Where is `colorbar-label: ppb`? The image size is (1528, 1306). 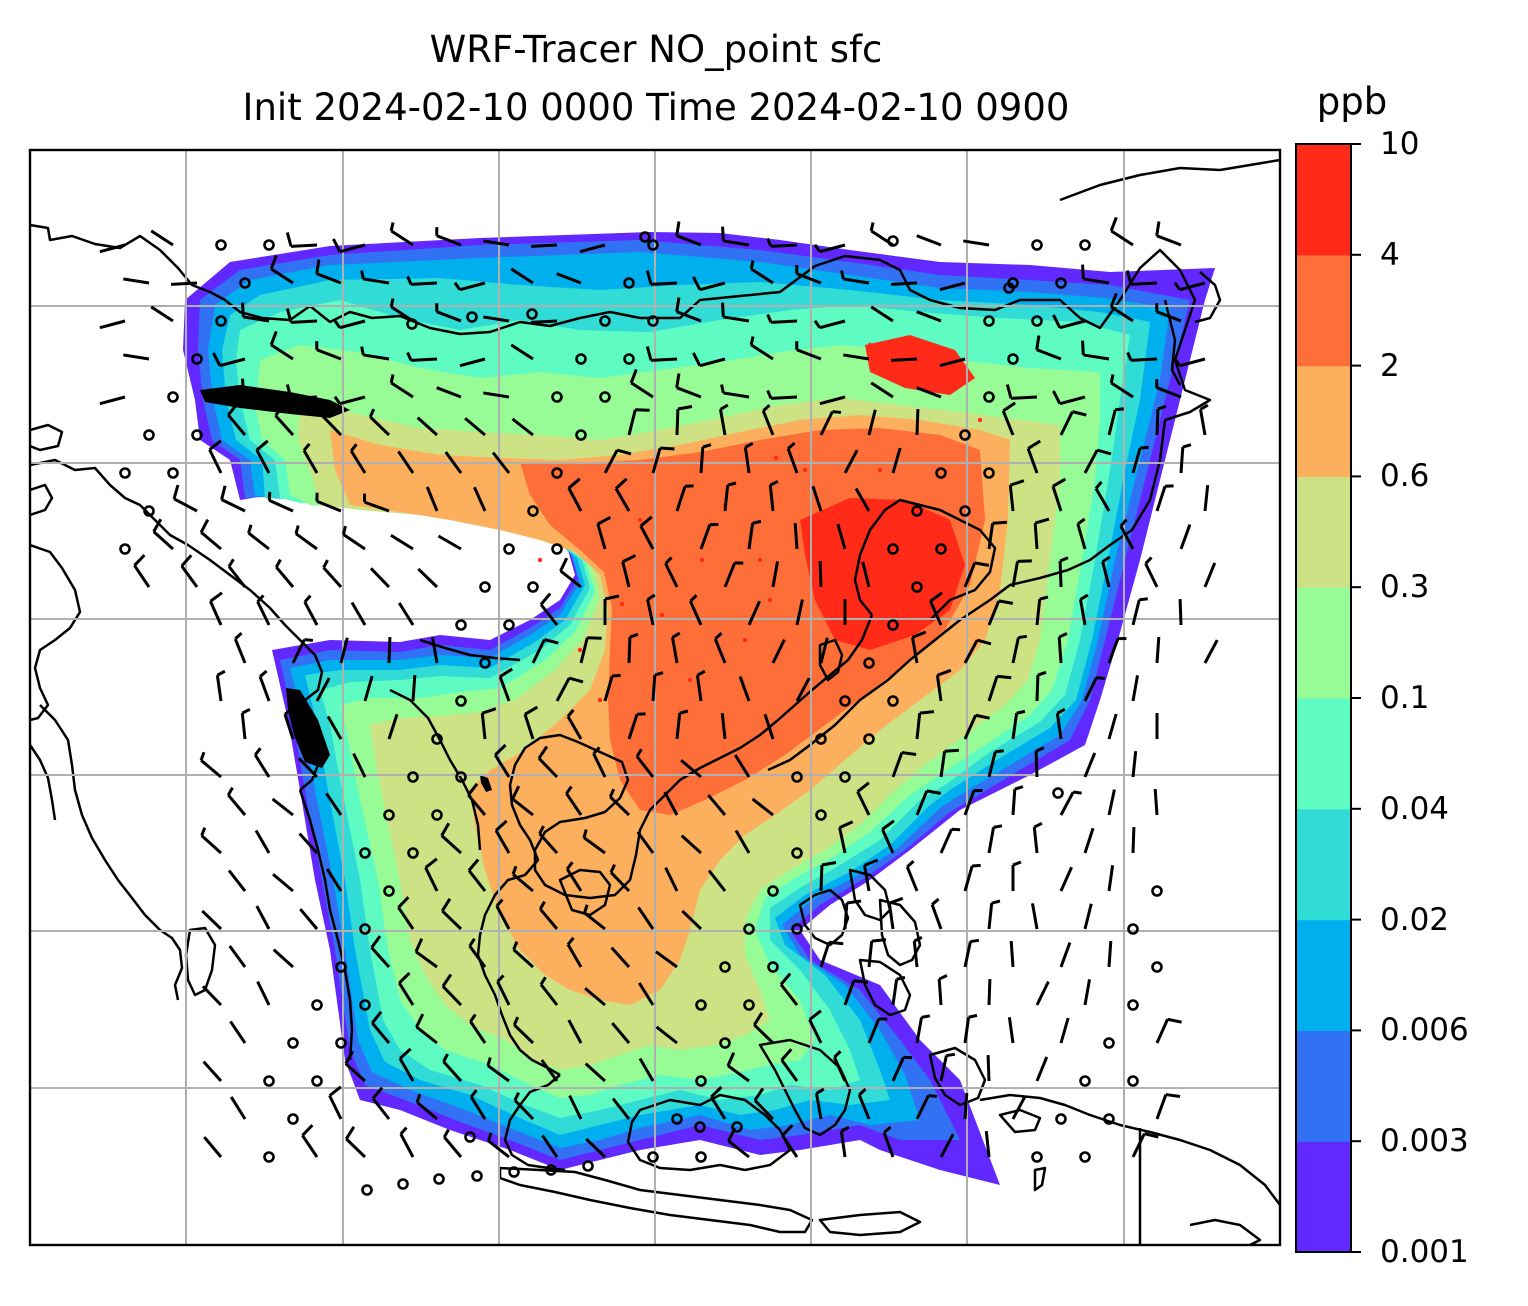
colorbar-label: ppb is located at coordinates (1352, 101).